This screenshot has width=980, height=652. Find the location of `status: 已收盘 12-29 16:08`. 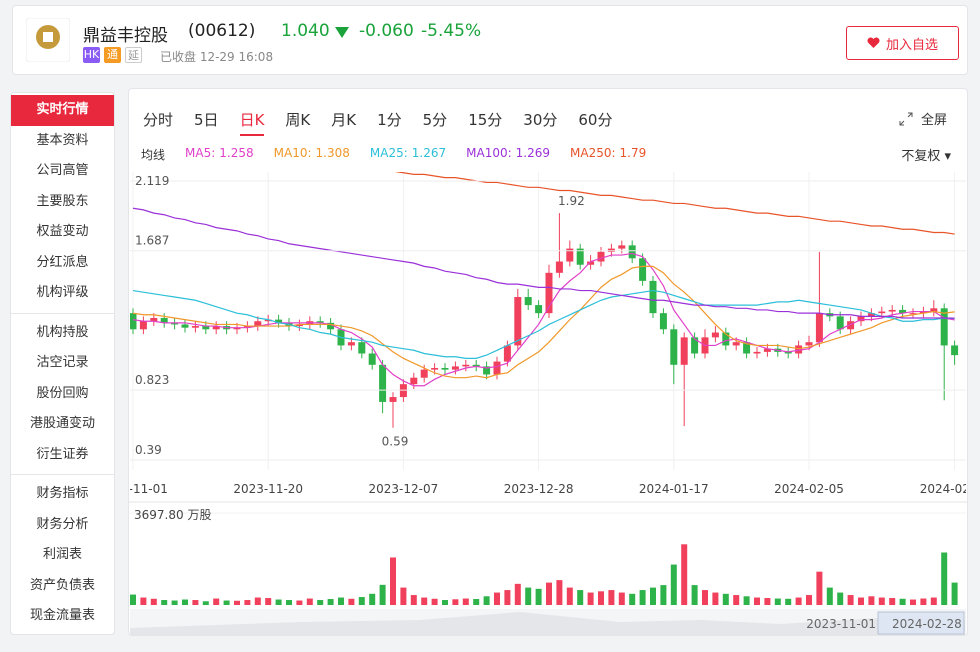

status: 已收盘 12-29 16:08 is located at coordinates (217, 57).